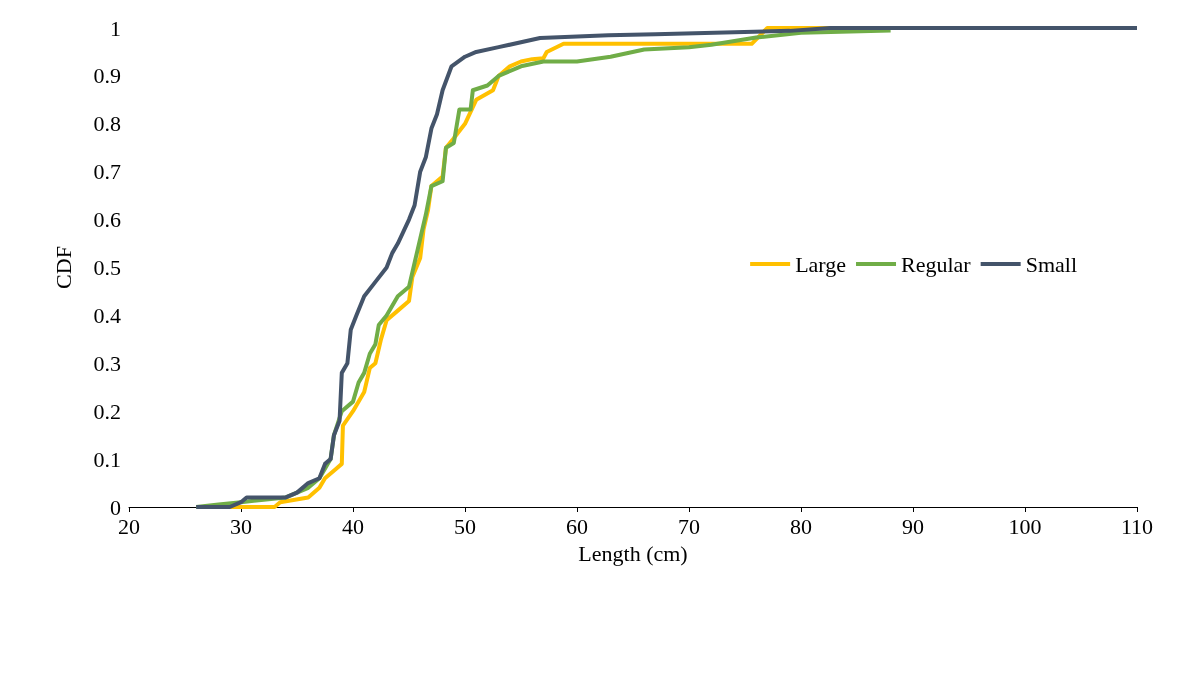 This screenshot has height=681, width=1182. I want to click on x-tick-label: 40, so click(353, 526).